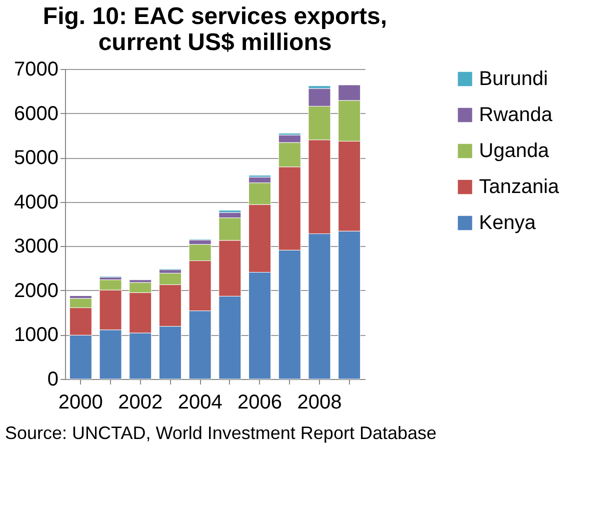 The height and width of the screenshot is (505, 589). I want to click on legend-label: Kenya, so click(508, 223).